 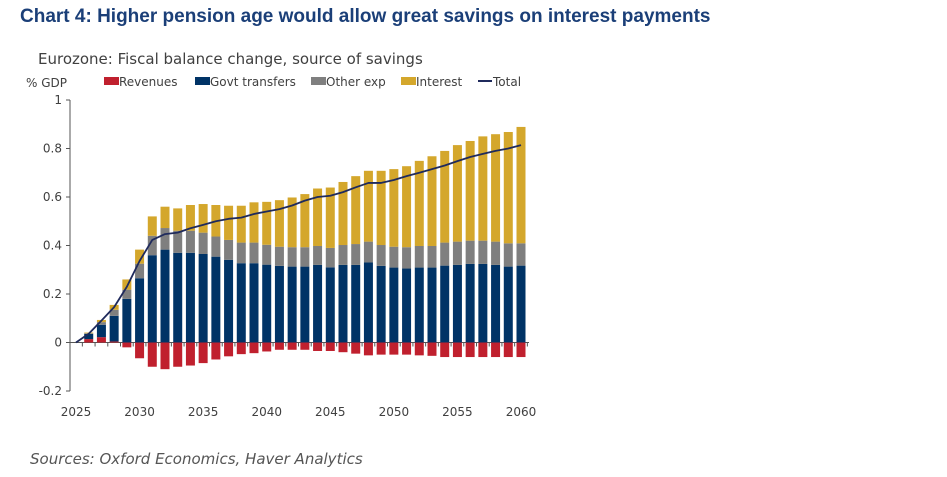 I want to click on x-tick-label: 2030, so click(x=139, y=412).